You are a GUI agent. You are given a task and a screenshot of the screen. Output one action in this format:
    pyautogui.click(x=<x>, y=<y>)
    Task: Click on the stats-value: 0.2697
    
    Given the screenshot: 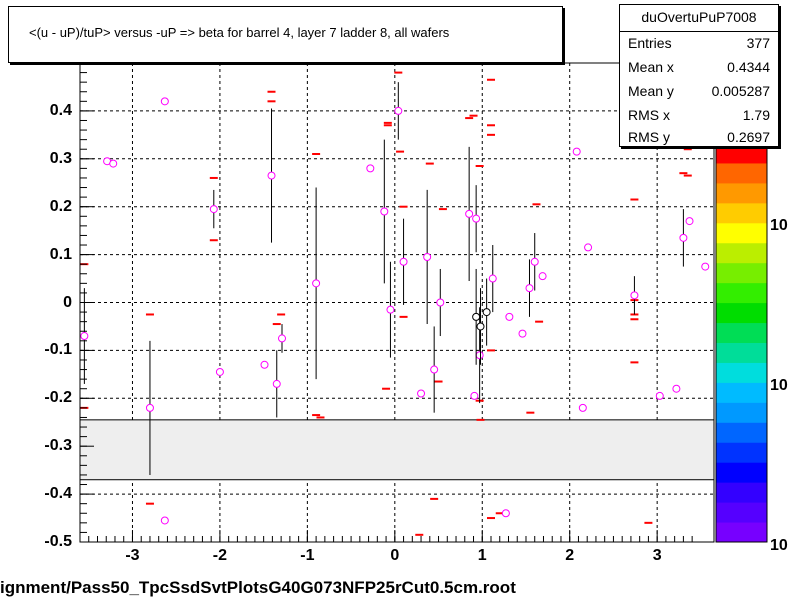 What is the action you would take?
    pyautogui.click(x=748, y=137)
    